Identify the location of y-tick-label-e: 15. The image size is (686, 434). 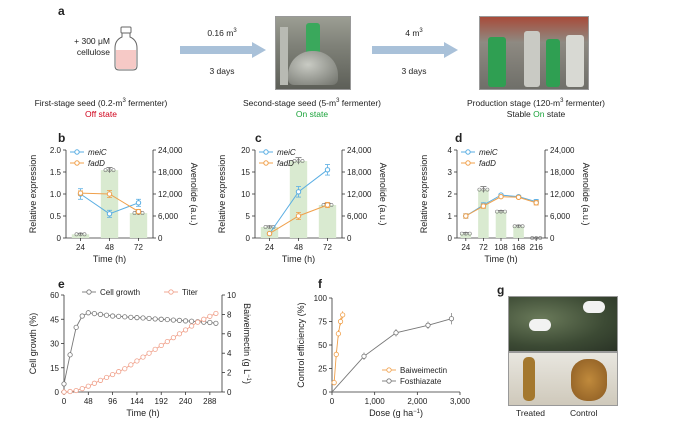
(54, 368).